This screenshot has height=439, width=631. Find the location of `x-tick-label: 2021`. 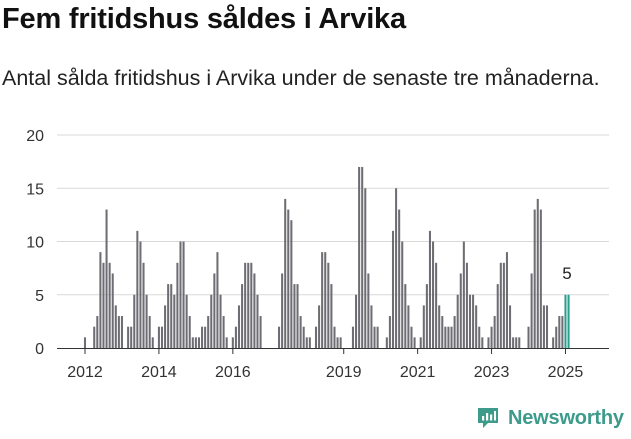

x-tick-label: 2021 is located at coordinates (418, 372).